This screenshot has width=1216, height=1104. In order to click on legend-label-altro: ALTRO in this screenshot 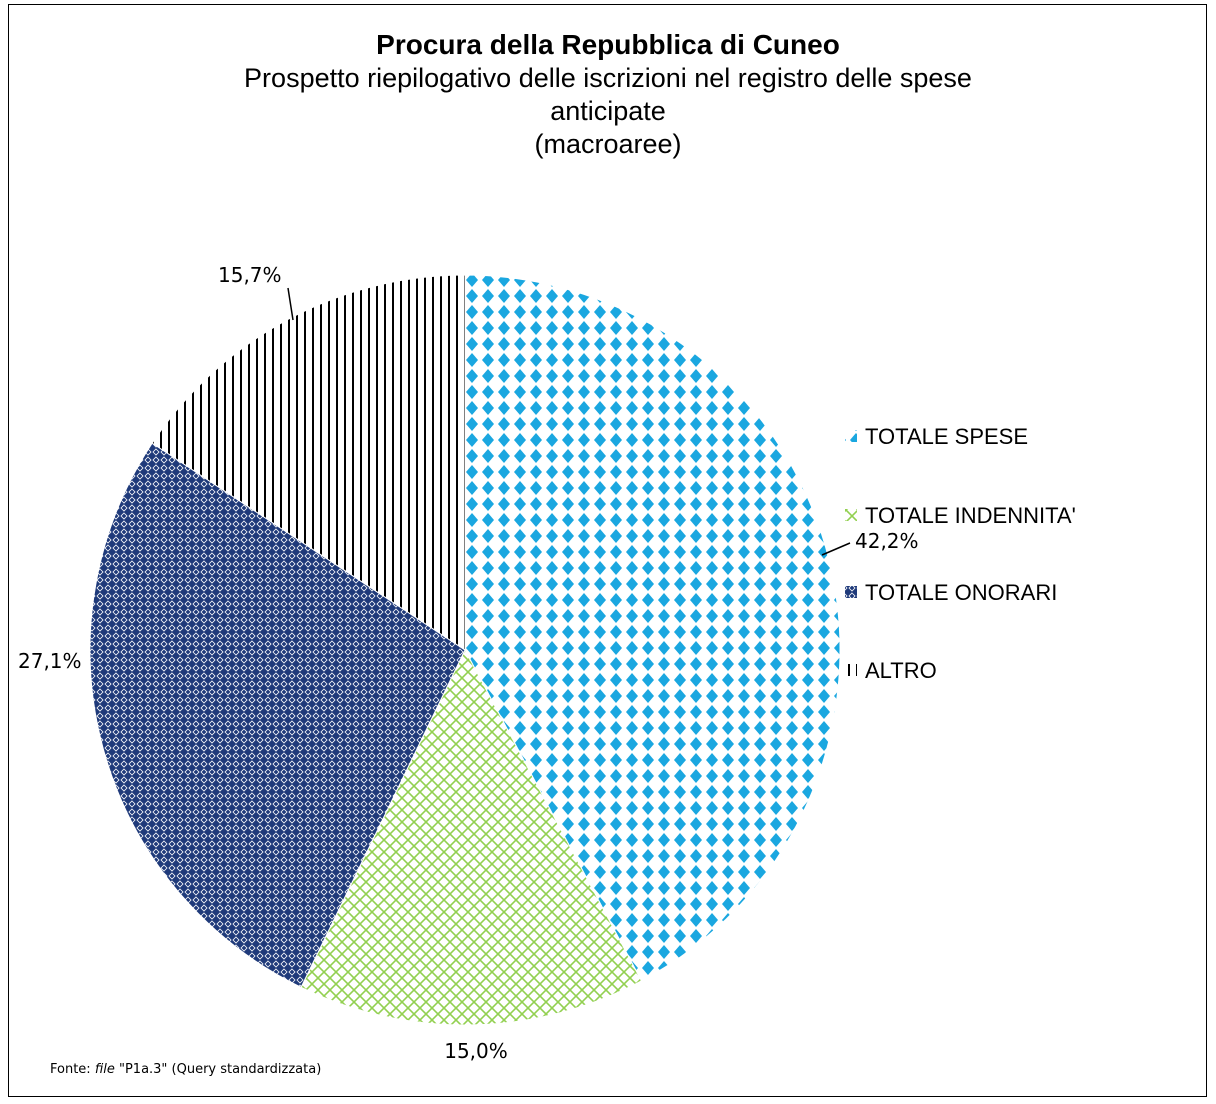, I will do `click(901, 670)`.